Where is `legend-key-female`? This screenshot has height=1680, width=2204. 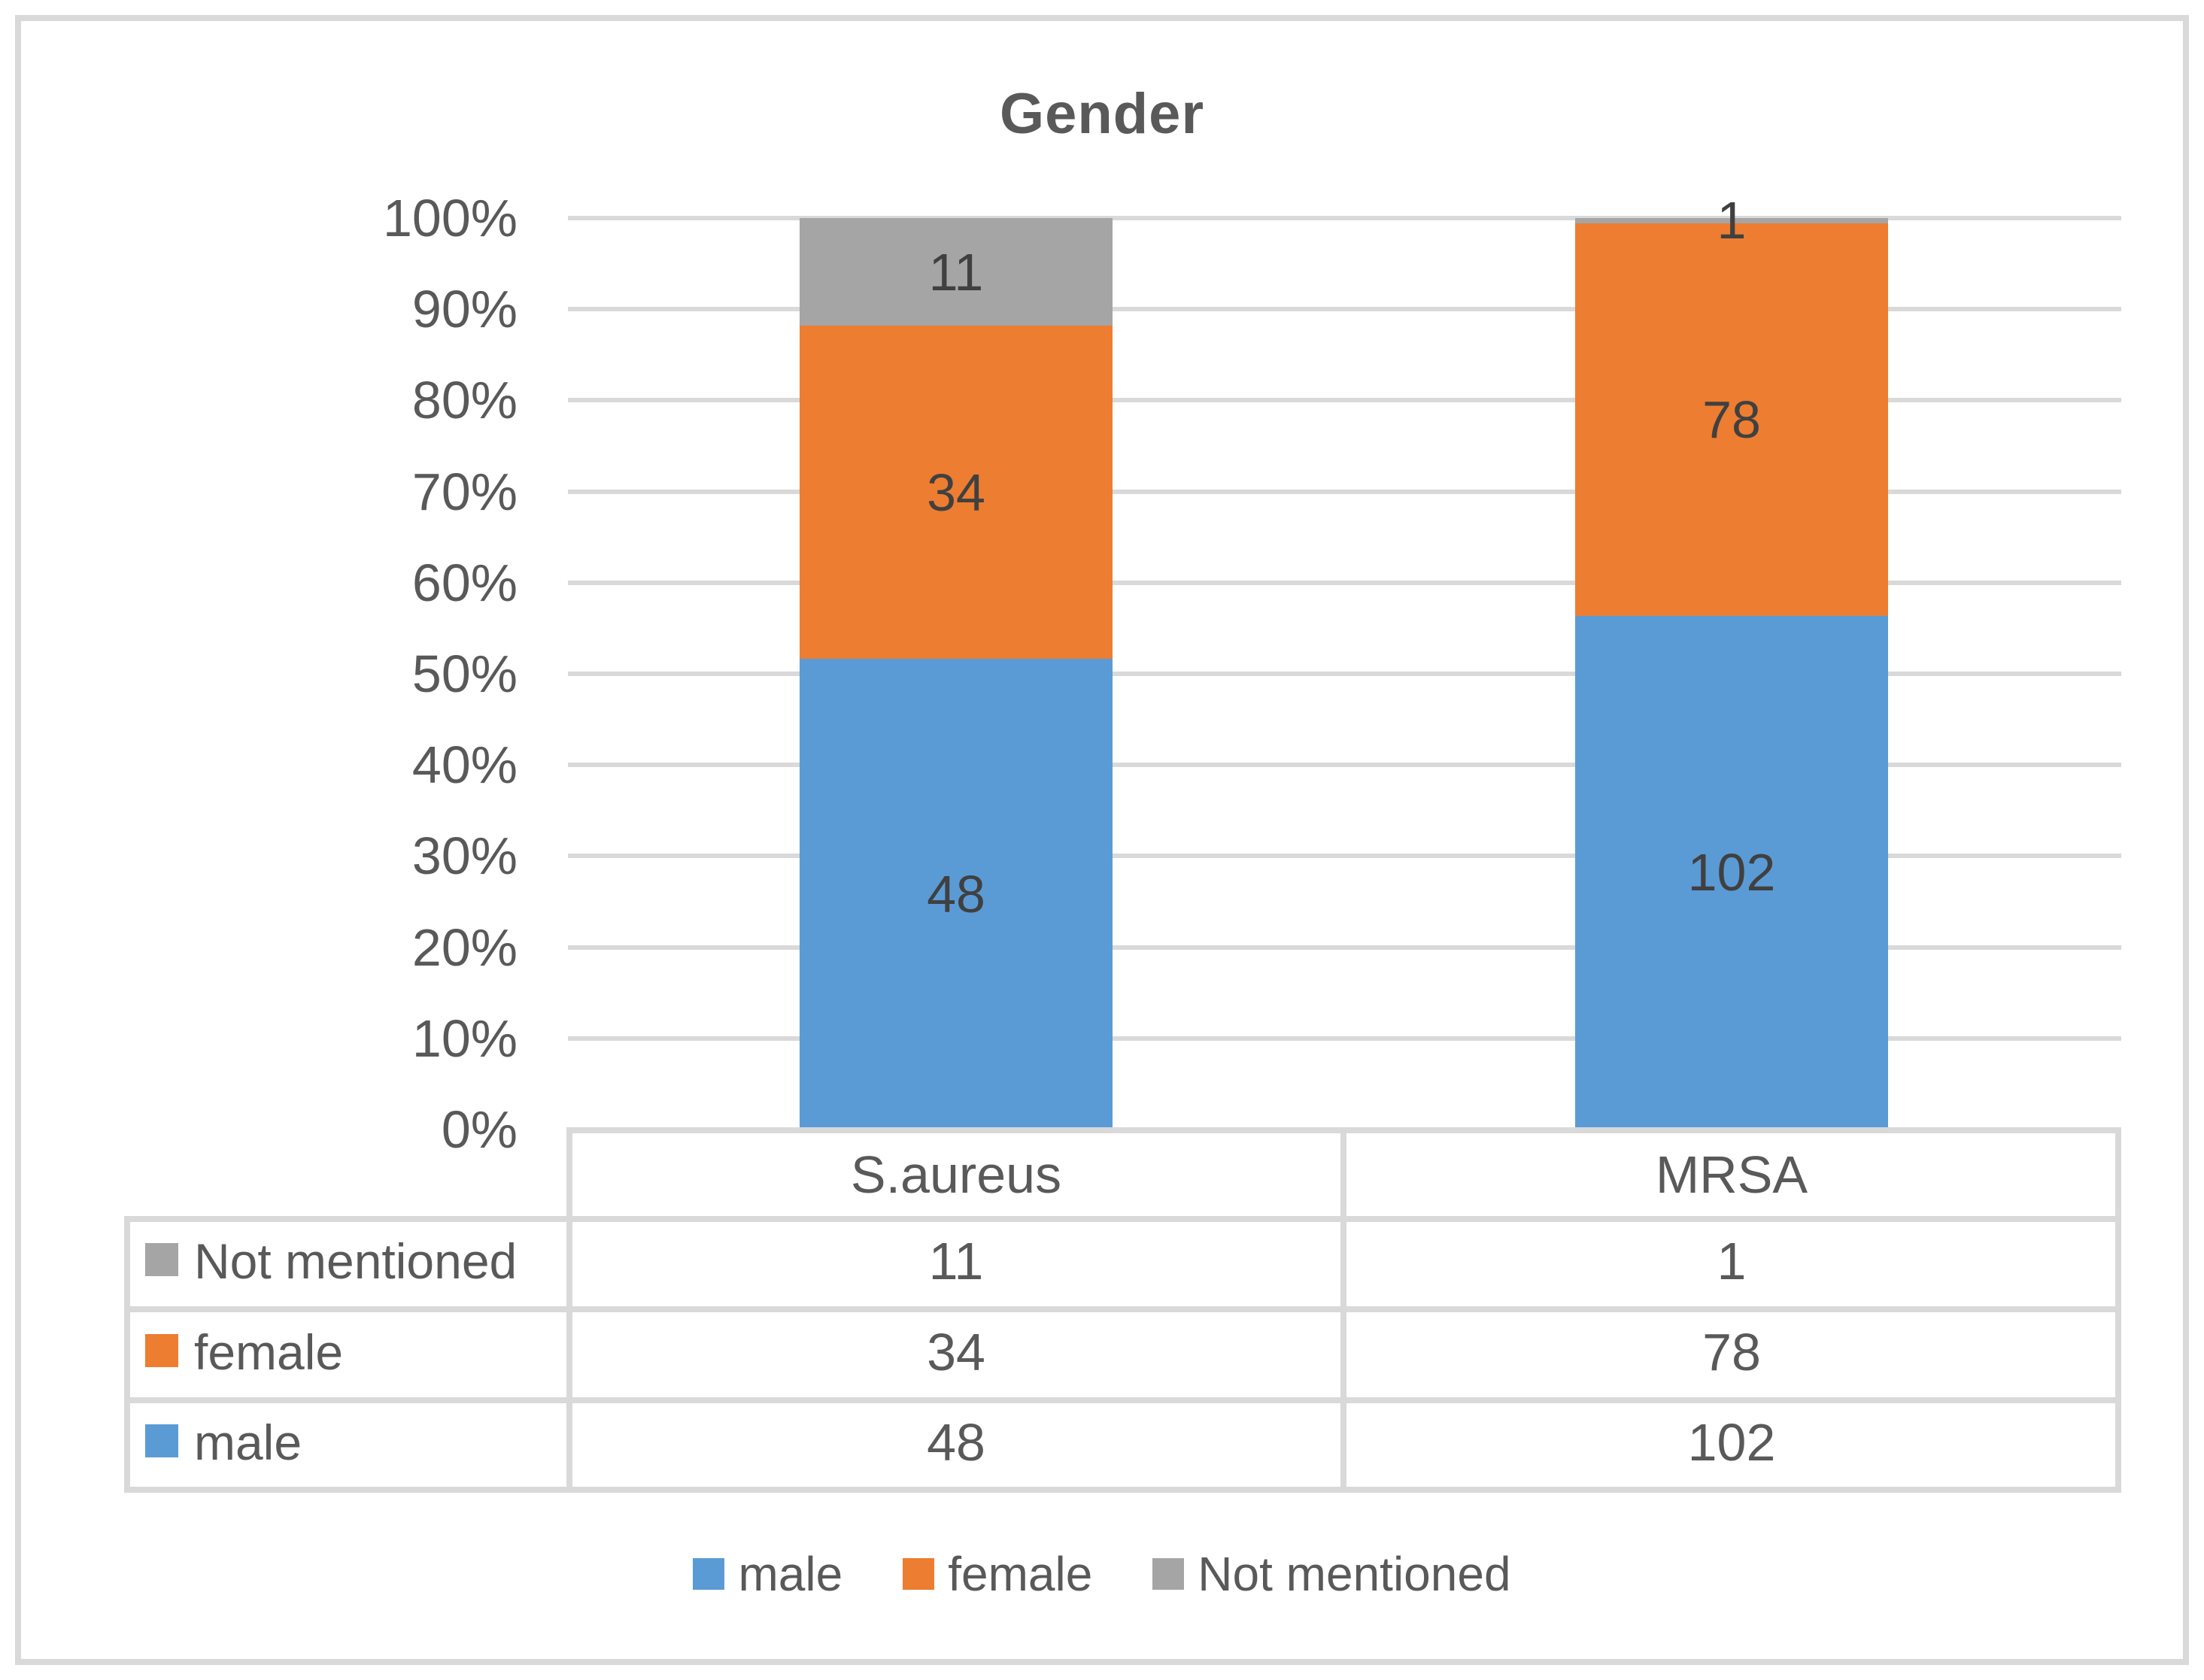
legend-key-female is located at coordinates (919, 1574).